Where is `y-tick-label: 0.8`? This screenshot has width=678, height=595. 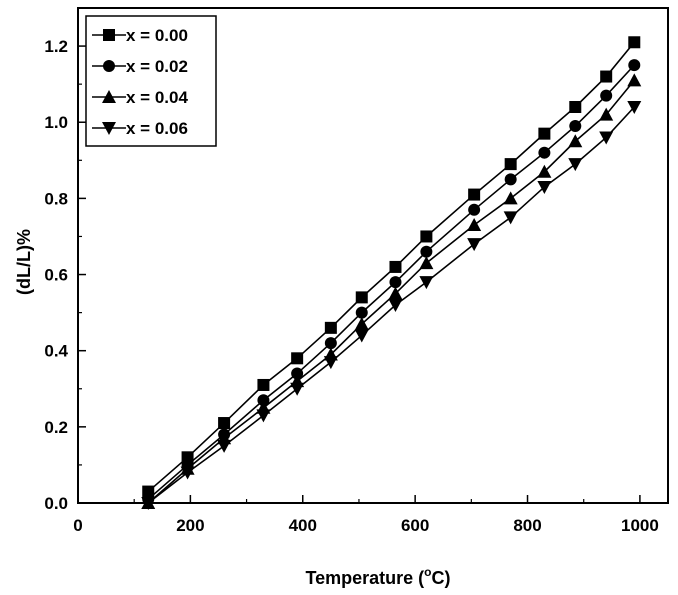 y-tick-label: 0.8 is located at coordinates (56, 198).